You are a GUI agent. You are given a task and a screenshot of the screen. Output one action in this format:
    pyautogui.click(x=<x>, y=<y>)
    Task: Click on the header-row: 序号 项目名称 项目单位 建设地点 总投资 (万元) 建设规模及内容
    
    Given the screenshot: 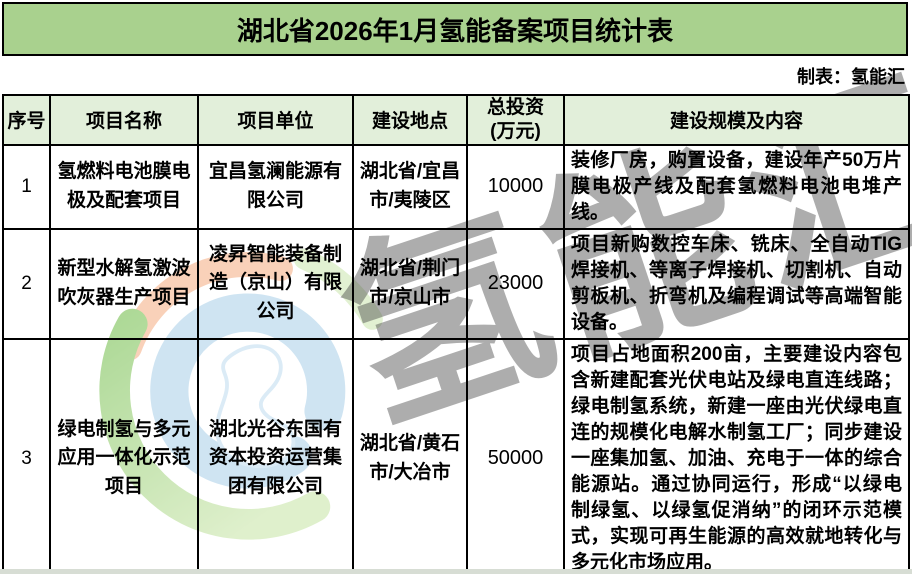 What is the action you would take?
    pyautogui.click(x=456, y=120)
    